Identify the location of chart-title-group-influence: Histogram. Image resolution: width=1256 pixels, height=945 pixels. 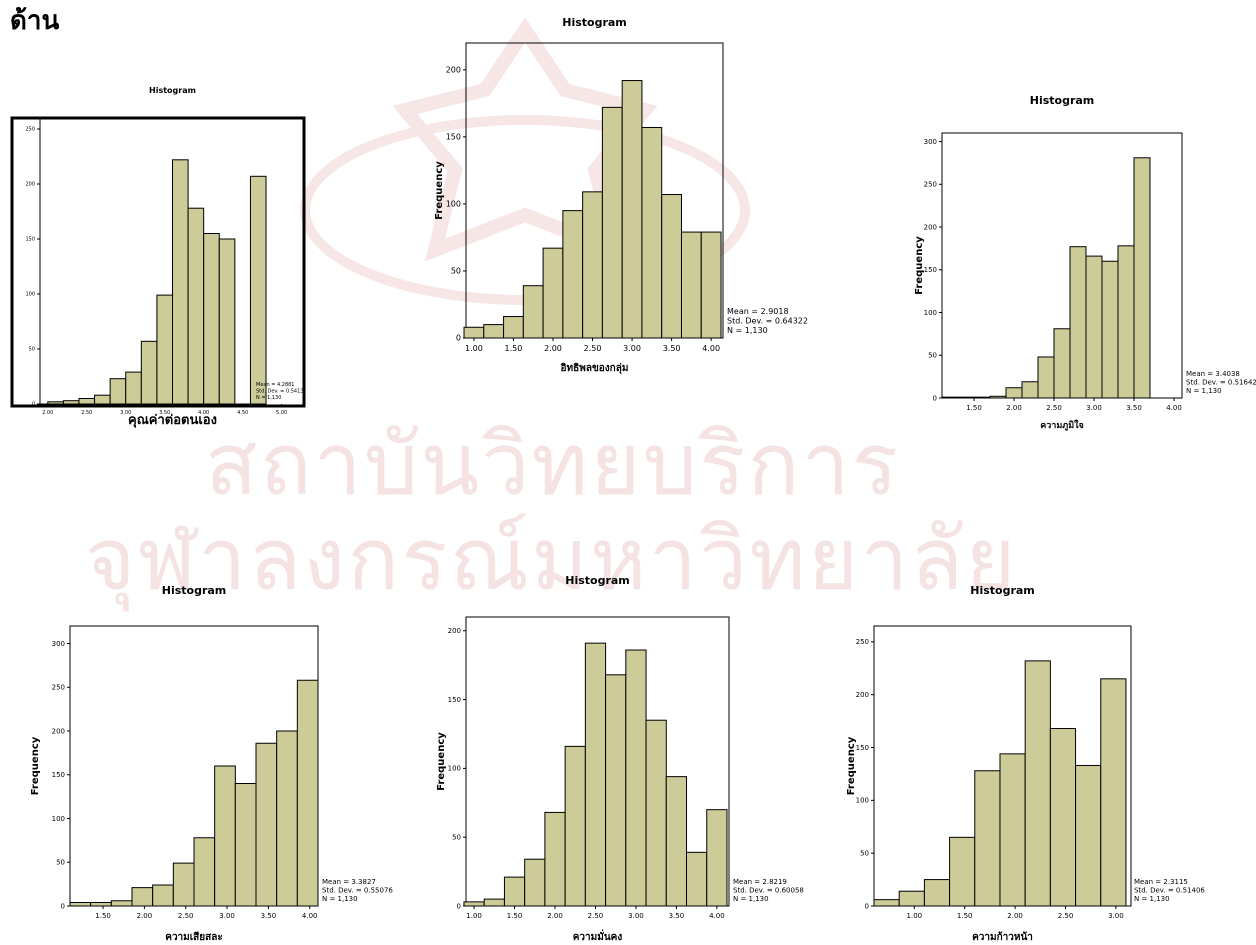
(594, 22).